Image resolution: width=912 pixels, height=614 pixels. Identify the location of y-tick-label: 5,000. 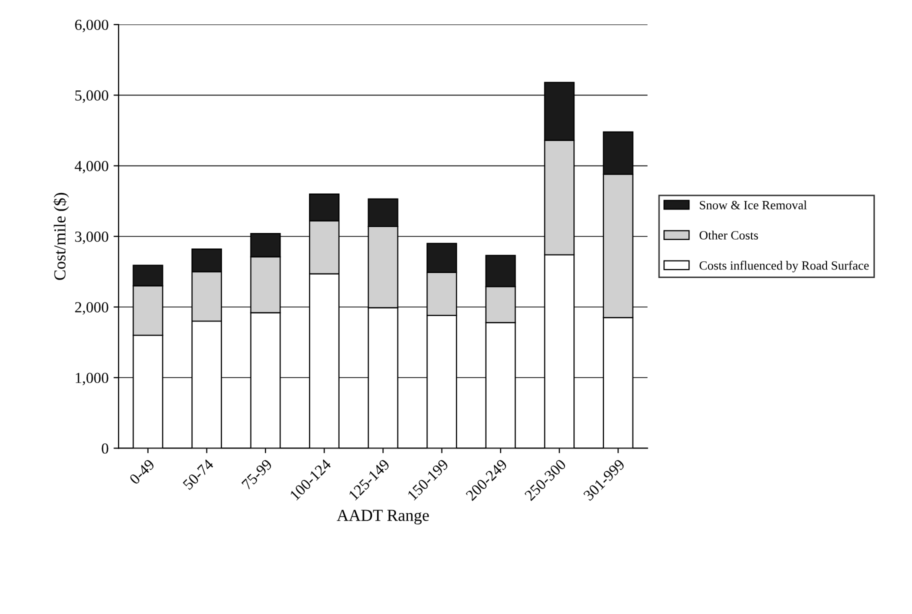
(91, 96).